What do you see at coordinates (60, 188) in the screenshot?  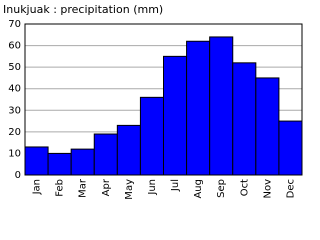 I see `x-tick-label: Feb` at bounding box center [60, 188].